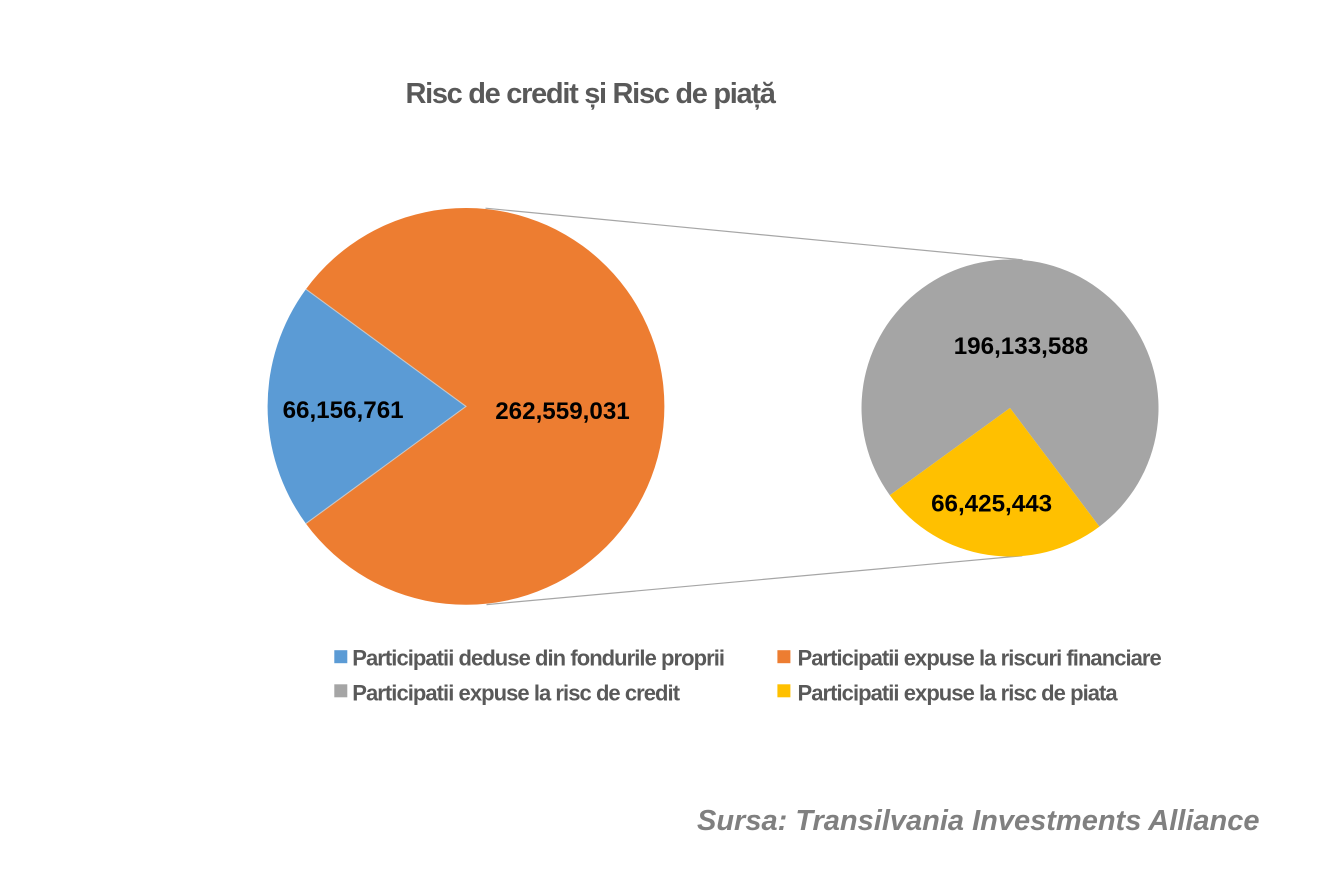  I want to click on svg-text: 262,559,031, so click(562, 411).